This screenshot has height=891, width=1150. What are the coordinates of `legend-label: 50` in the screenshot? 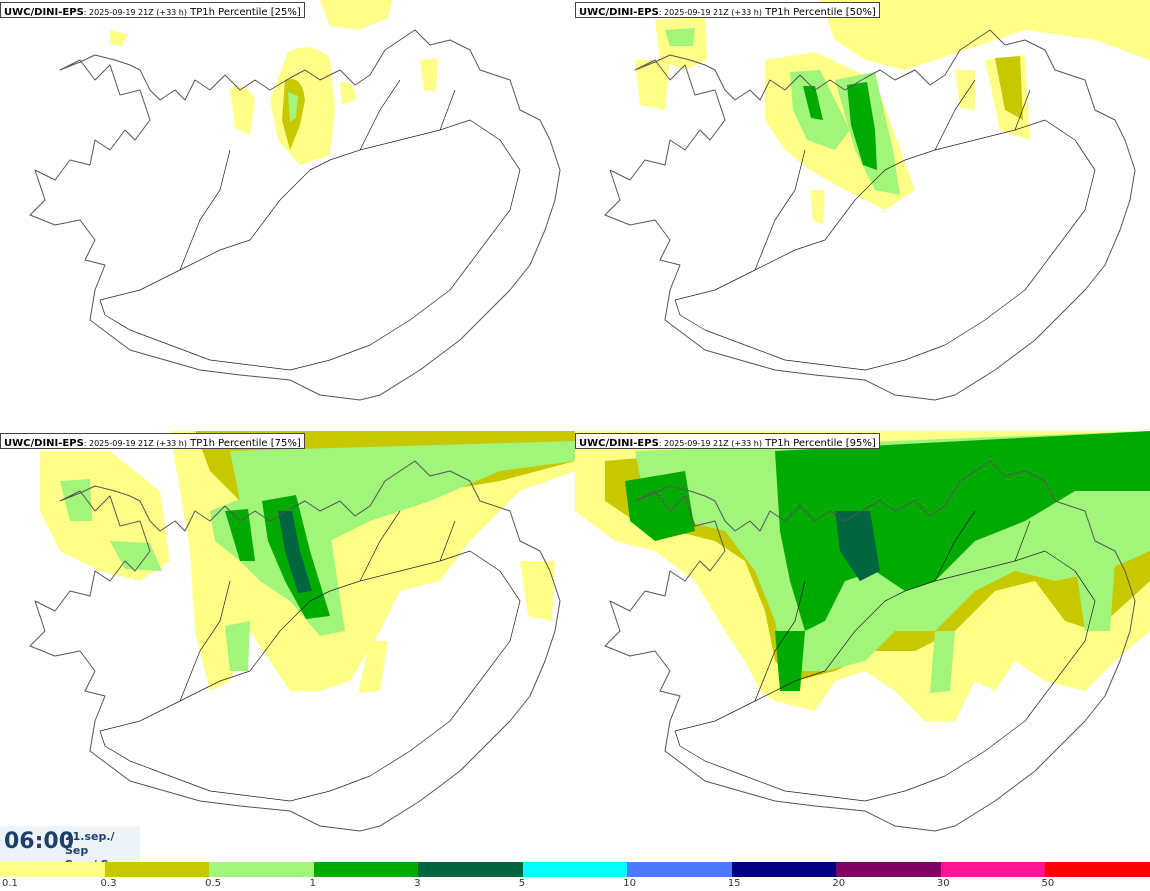 It's located at (1048, 883).